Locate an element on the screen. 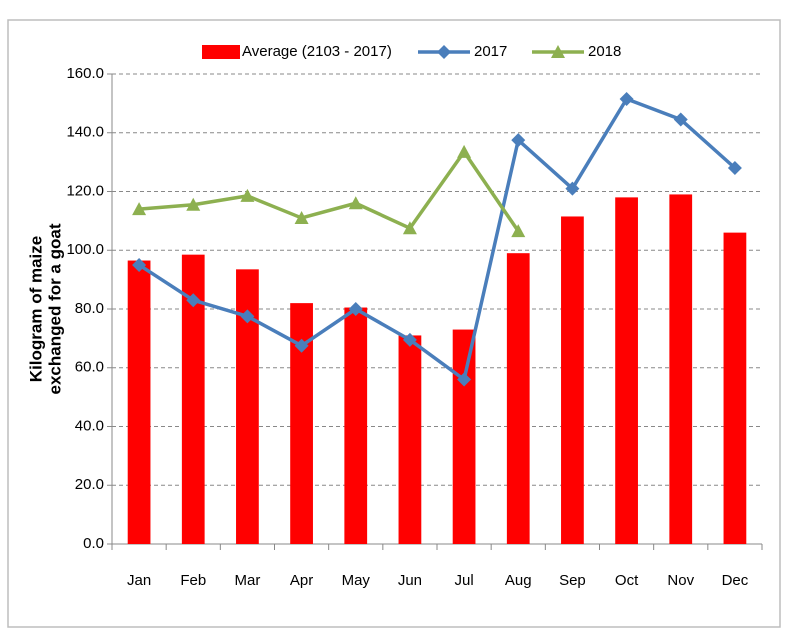 The width and height of the screenshot is (789, 644). x-tick-label: Sep is located at coordinates (572, 580).